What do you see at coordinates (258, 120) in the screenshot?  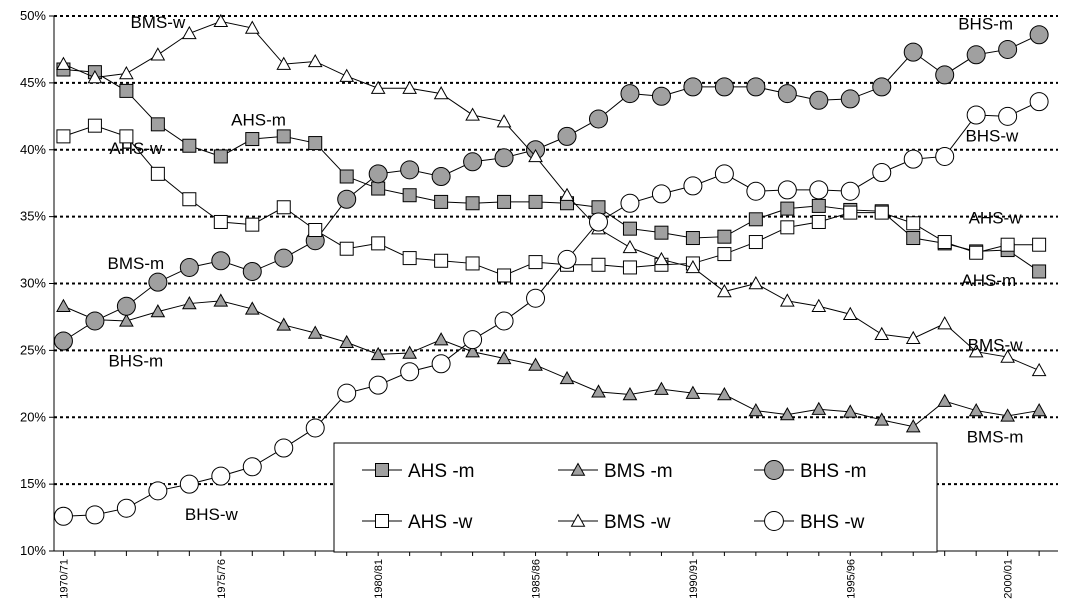 I see `annotation-label: AHS-m` at bounding box center [258, 120].